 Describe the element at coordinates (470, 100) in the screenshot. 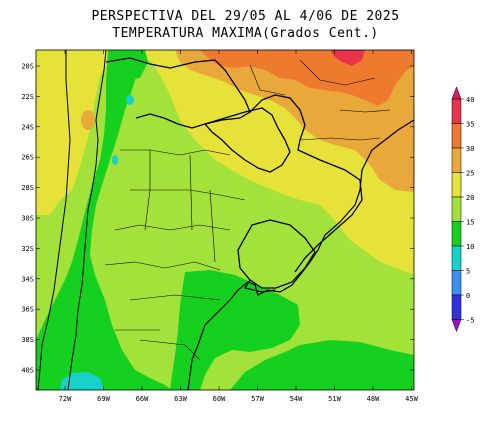

I see `colorbar-label: 40` at that location.